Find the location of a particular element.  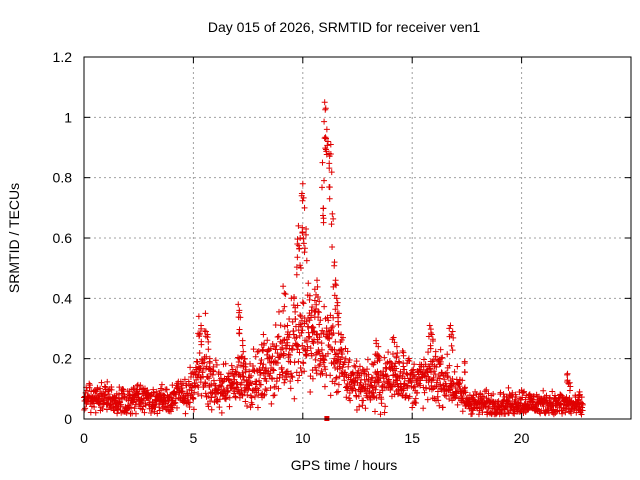

y-tick-label: 1.2 is located at coordinates (63, 57).